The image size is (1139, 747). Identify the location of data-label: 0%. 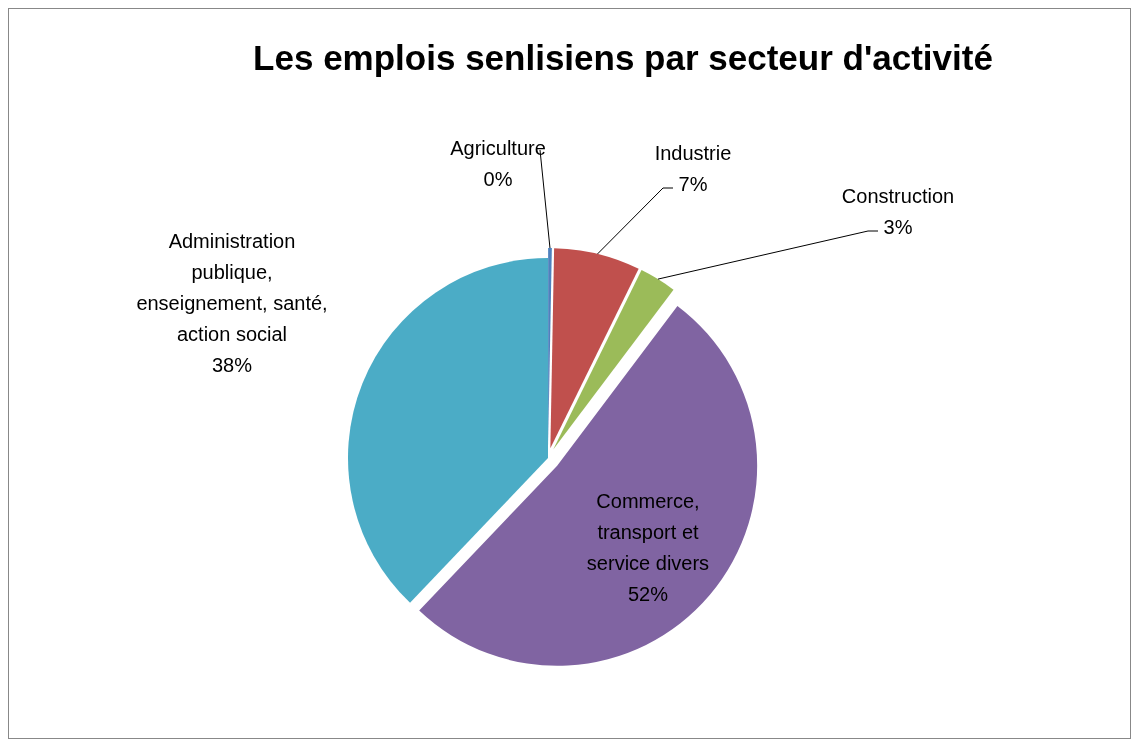
(498, 179).